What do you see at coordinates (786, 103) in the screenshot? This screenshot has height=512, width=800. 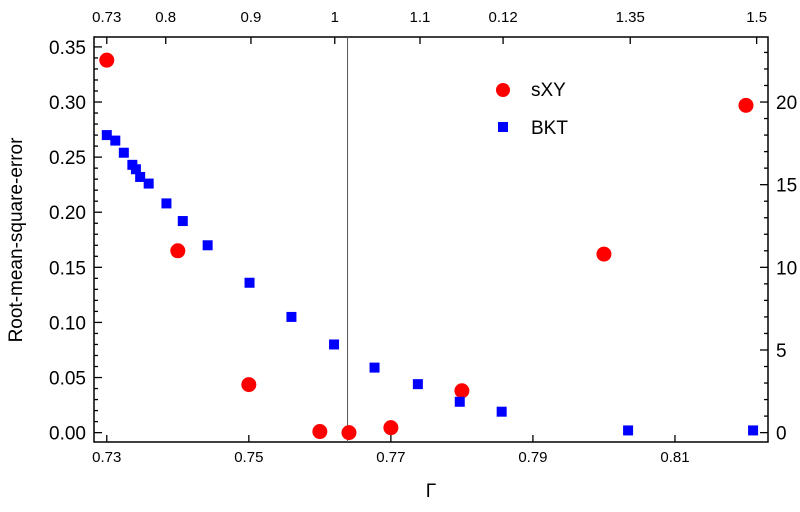 I see `right-y-tick-label: 20` at bounding box center [786, 103].